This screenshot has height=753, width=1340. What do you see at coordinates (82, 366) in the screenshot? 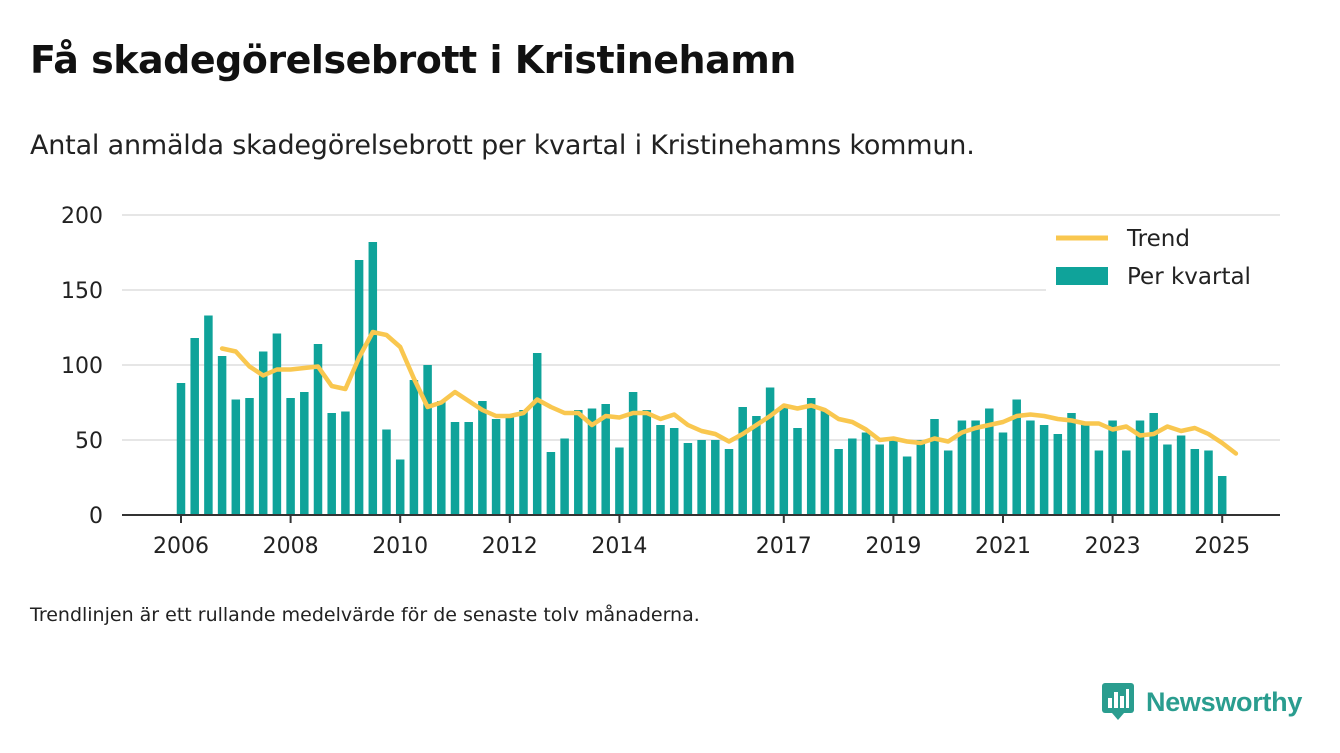
I see `y-tick-label: 100` at bounding box center [82, 366].